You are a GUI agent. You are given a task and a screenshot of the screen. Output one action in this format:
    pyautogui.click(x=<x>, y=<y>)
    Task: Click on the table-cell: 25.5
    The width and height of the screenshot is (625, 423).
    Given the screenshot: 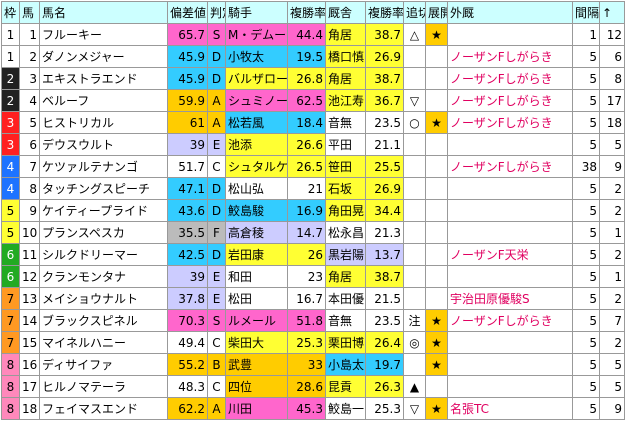 What is the action you would take?
    pyautogui.click(x=384, y=166)
    